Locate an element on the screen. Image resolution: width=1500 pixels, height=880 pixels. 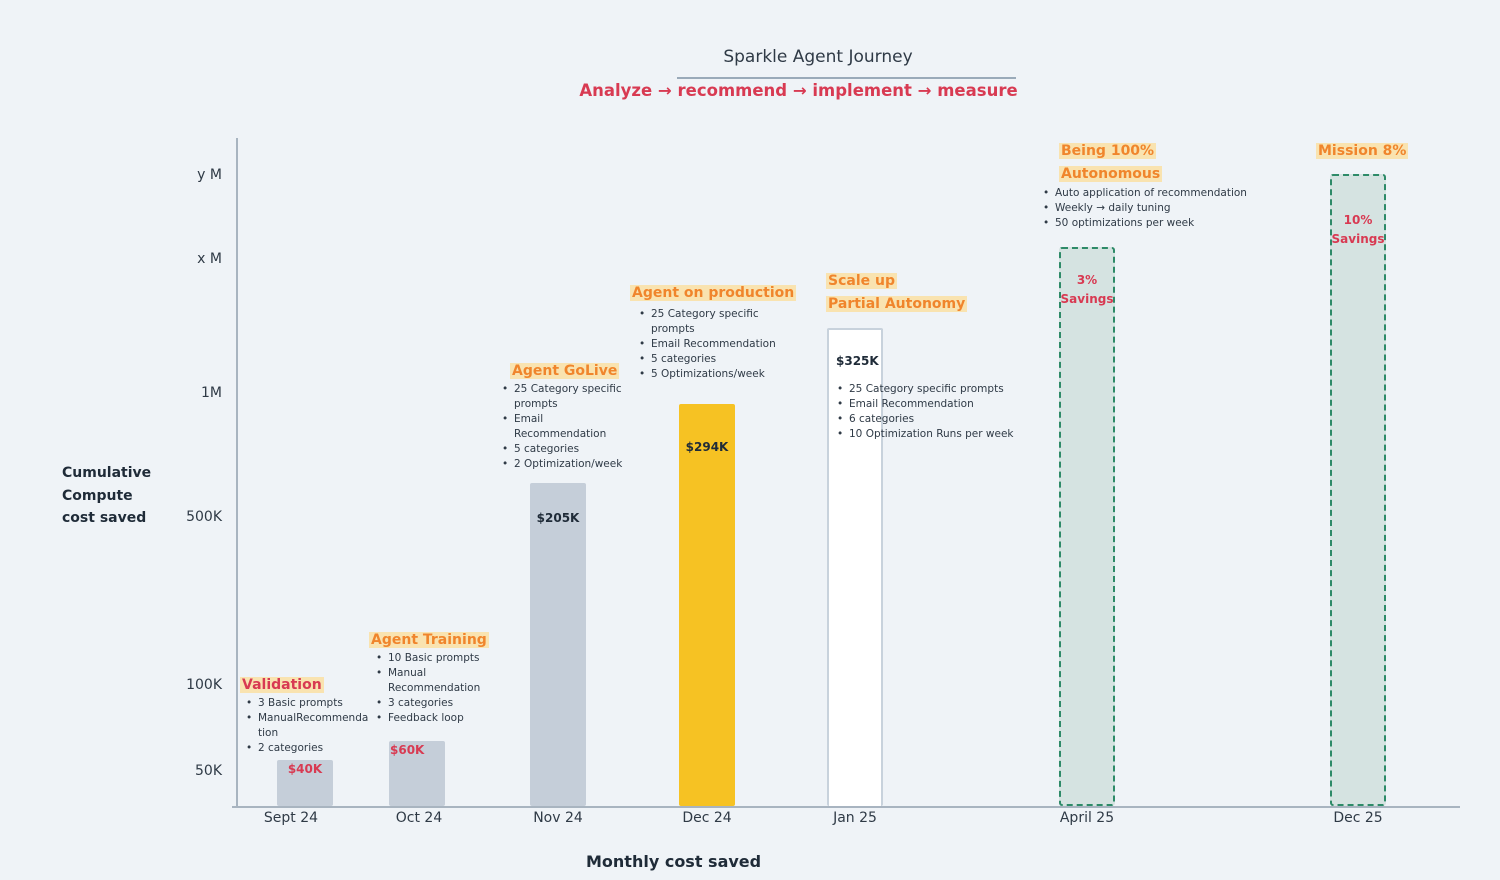
bar-value-label: $325K is located at coordinates (857, 361).